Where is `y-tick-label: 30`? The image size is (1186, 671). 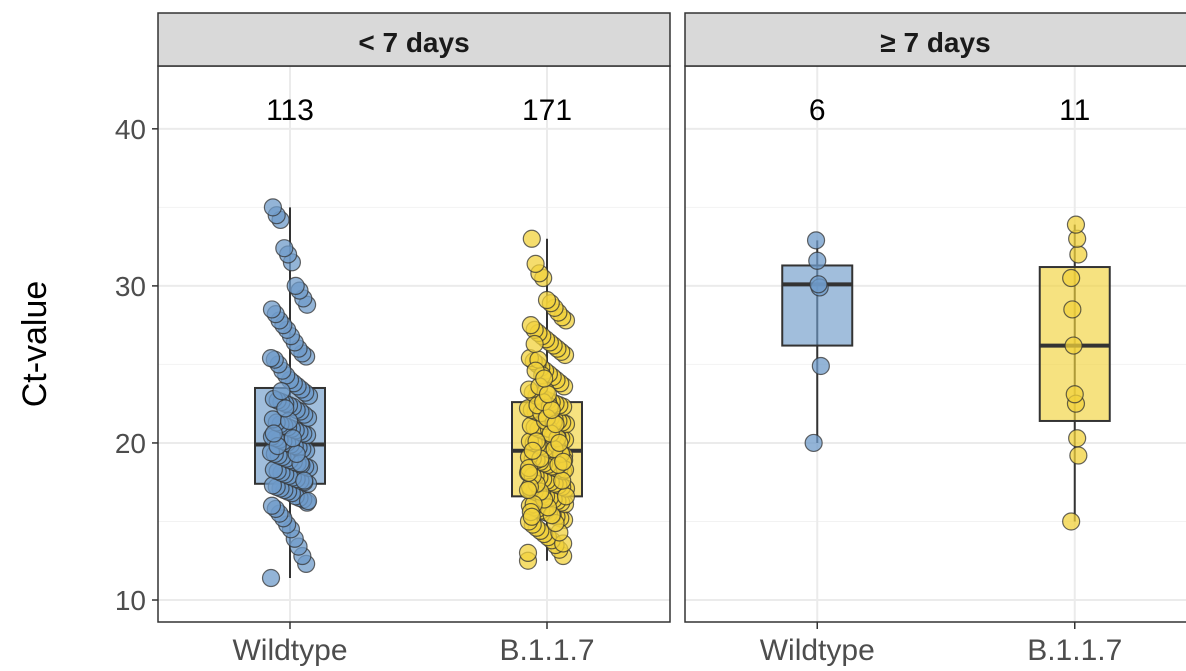
y-tick-label: 30 is located at coordinates (130, 286).